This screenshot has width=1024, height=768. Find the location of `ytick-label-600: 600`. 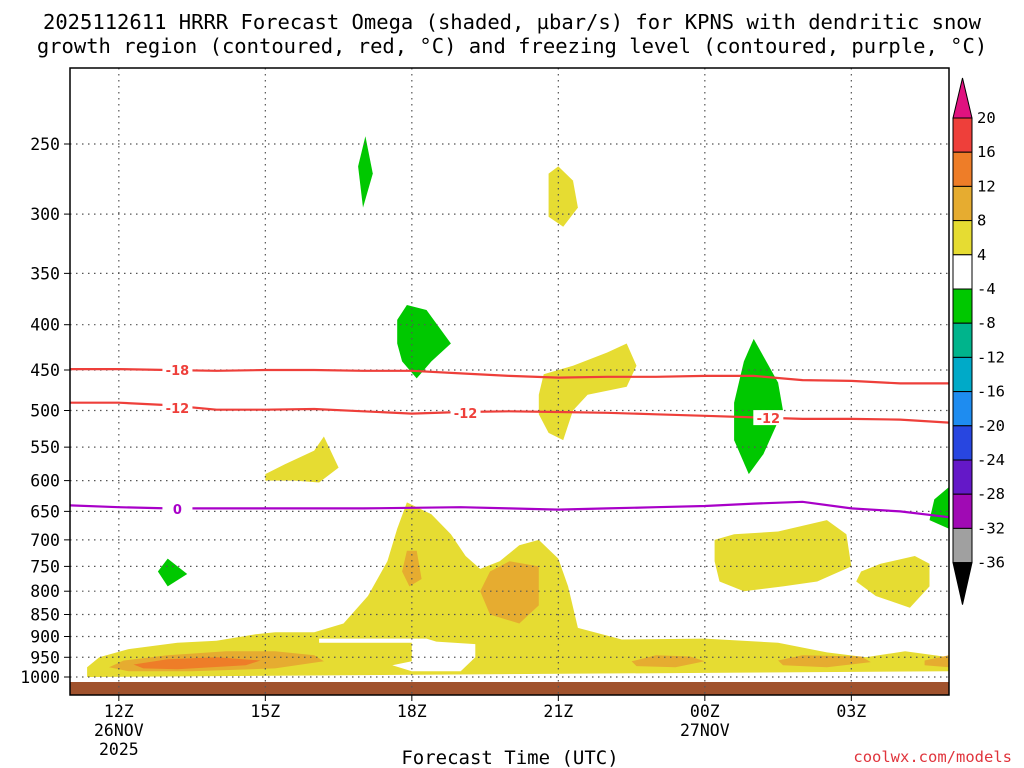

ytick-label-600: 600 is located at coordinates (45, 481).